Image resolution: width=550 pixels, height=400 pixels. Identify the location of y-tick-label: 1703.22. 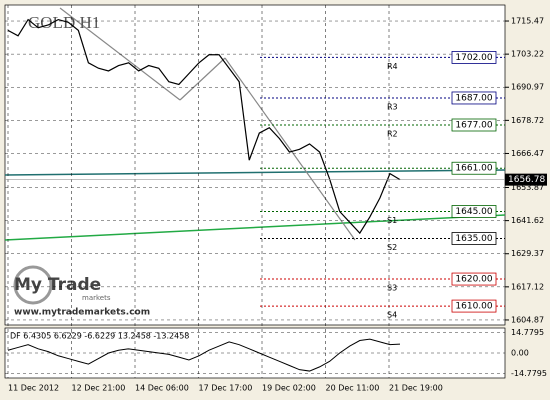
(527, 54).